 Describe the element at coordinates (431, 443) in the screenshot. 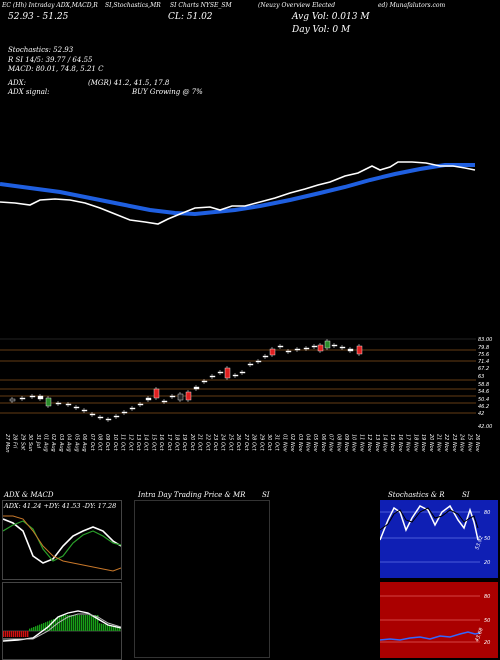

I see `date-label: 20 Nov` at that location.